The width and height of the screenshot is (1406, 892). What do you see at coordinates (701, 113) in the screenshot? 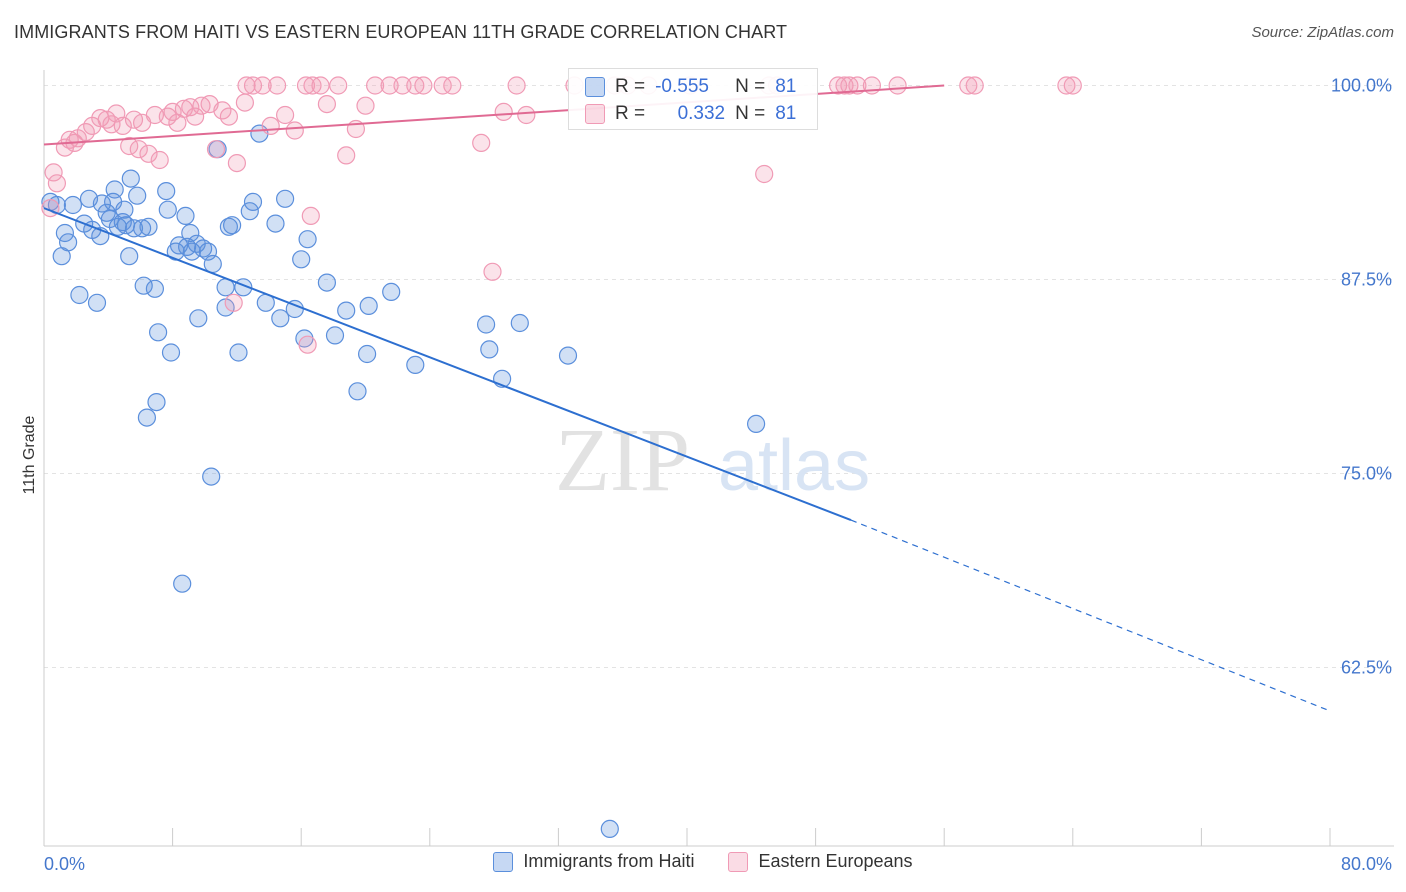
I see `stats-r-value-eastern: 0.332` at bounding box center [701, 113].